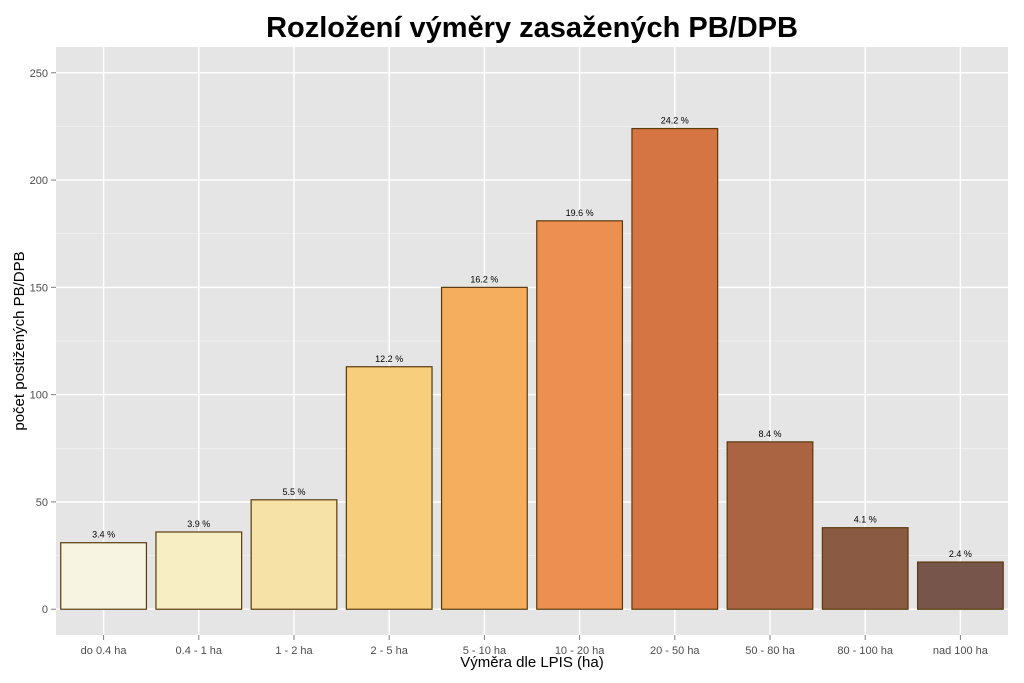 The height and width of the screenshot is (683, 1024). What do you see at coordinates (19, 340) in the screenshot?
I see `y-axis-label: počet postižených PB/DPB` at bounding box center [19, 340].